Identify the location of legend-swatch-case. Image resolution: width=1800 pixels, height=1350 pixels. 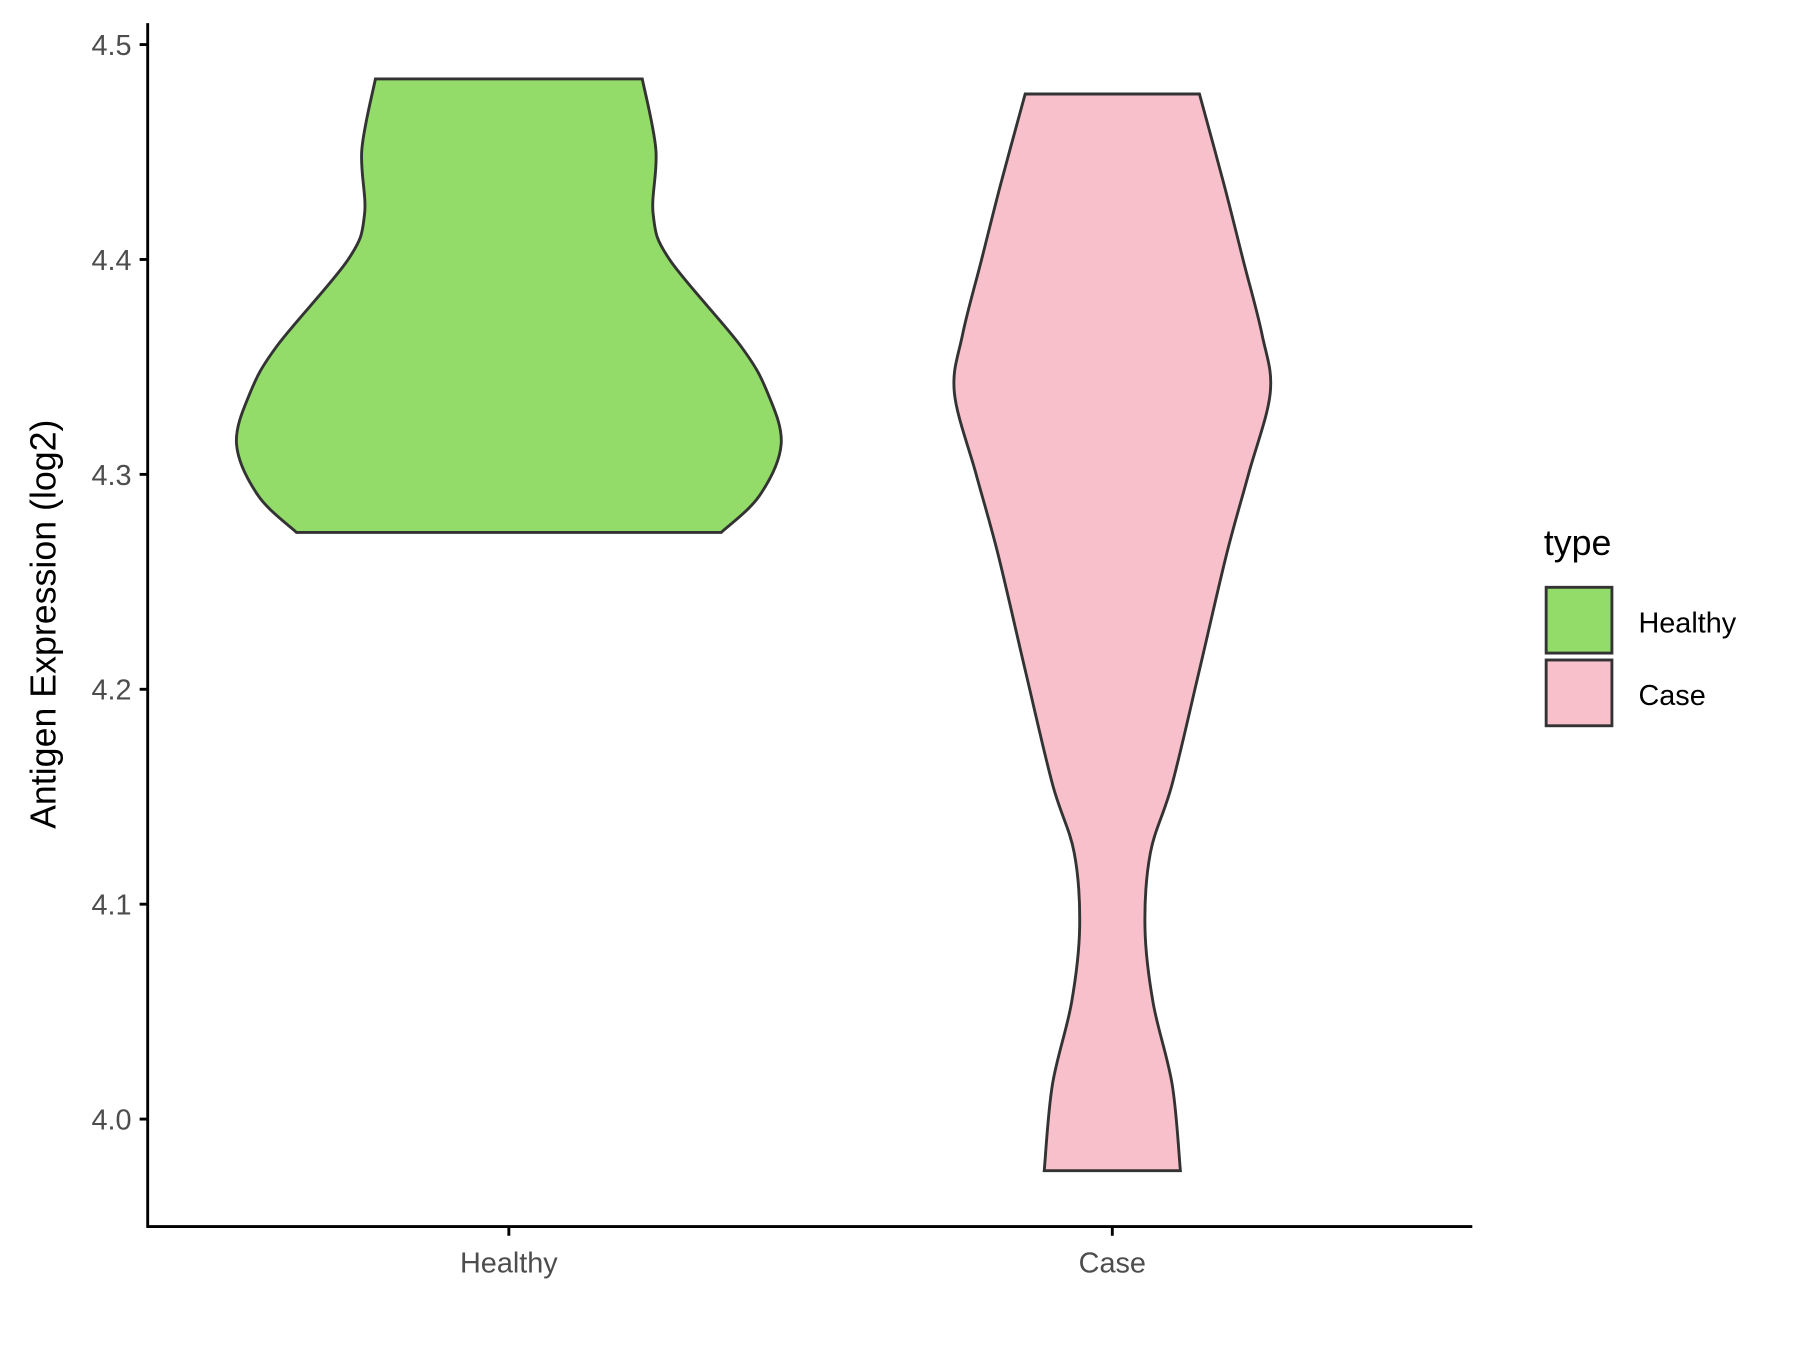
(1579, 693).